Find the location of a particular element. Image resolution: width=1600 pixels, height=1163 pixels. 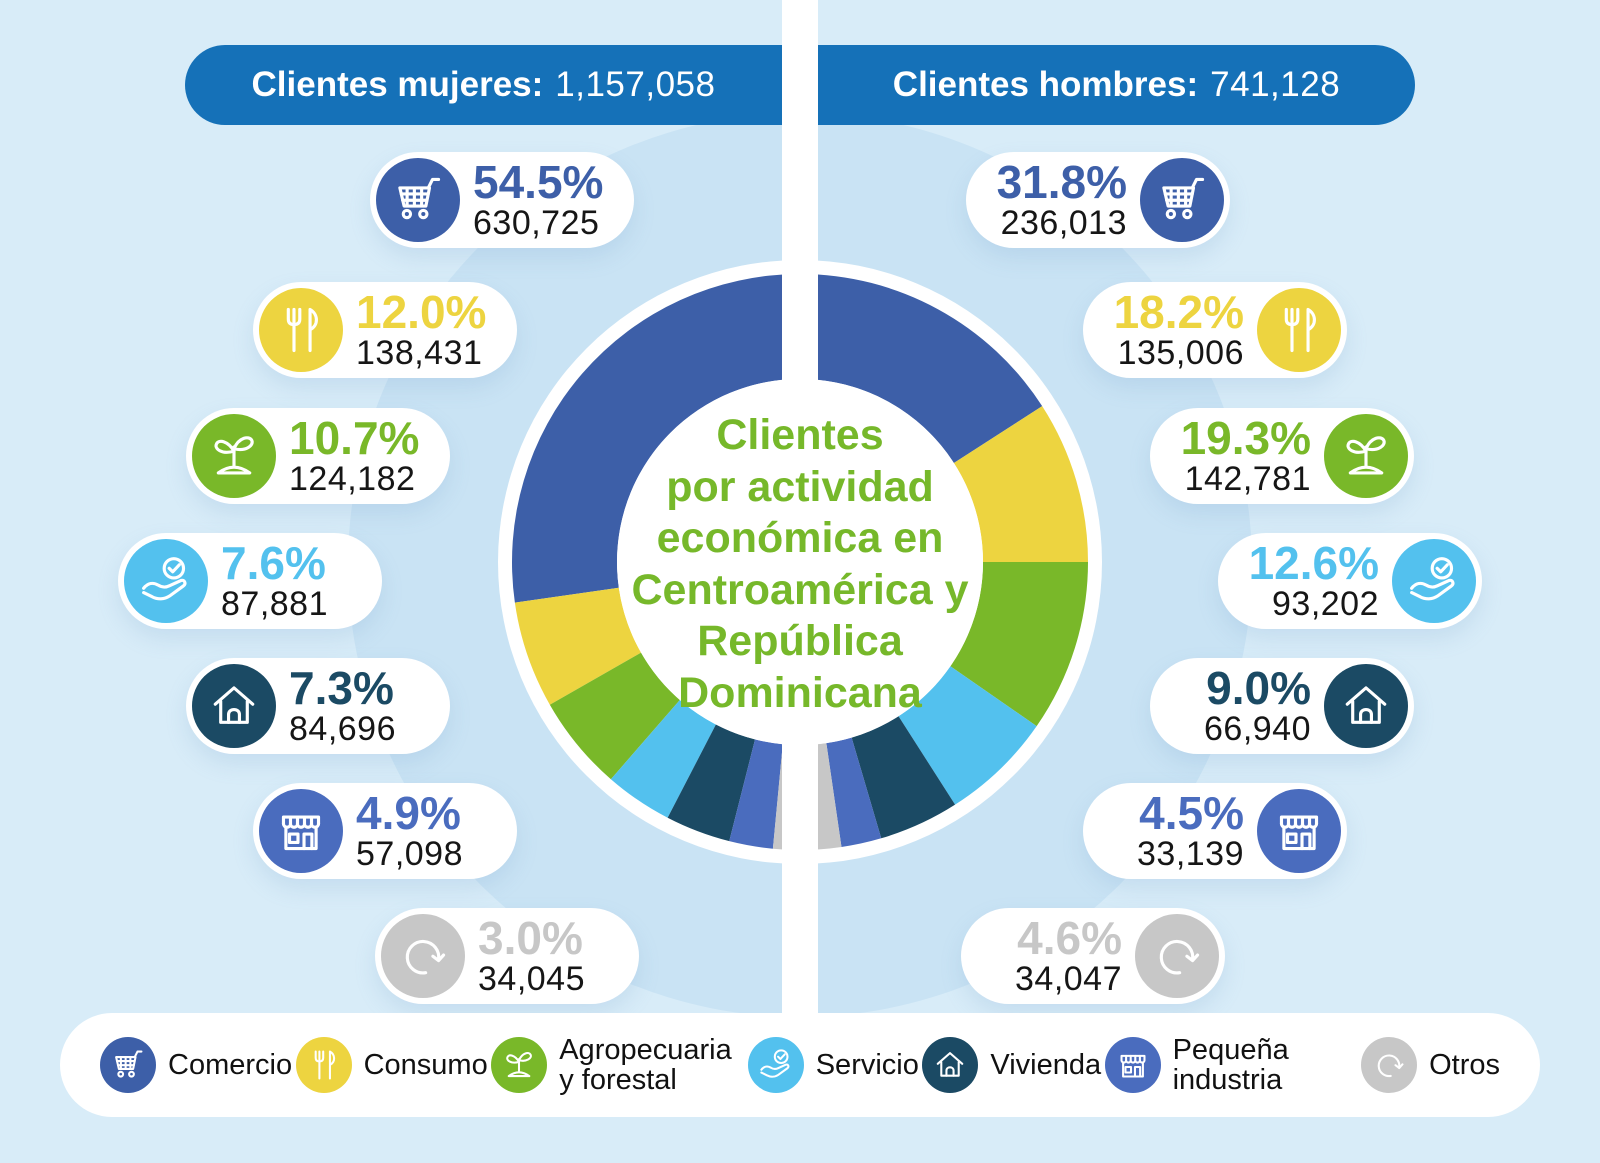

legend-item-otros: Otros is located at coordinates (1430, 1065).